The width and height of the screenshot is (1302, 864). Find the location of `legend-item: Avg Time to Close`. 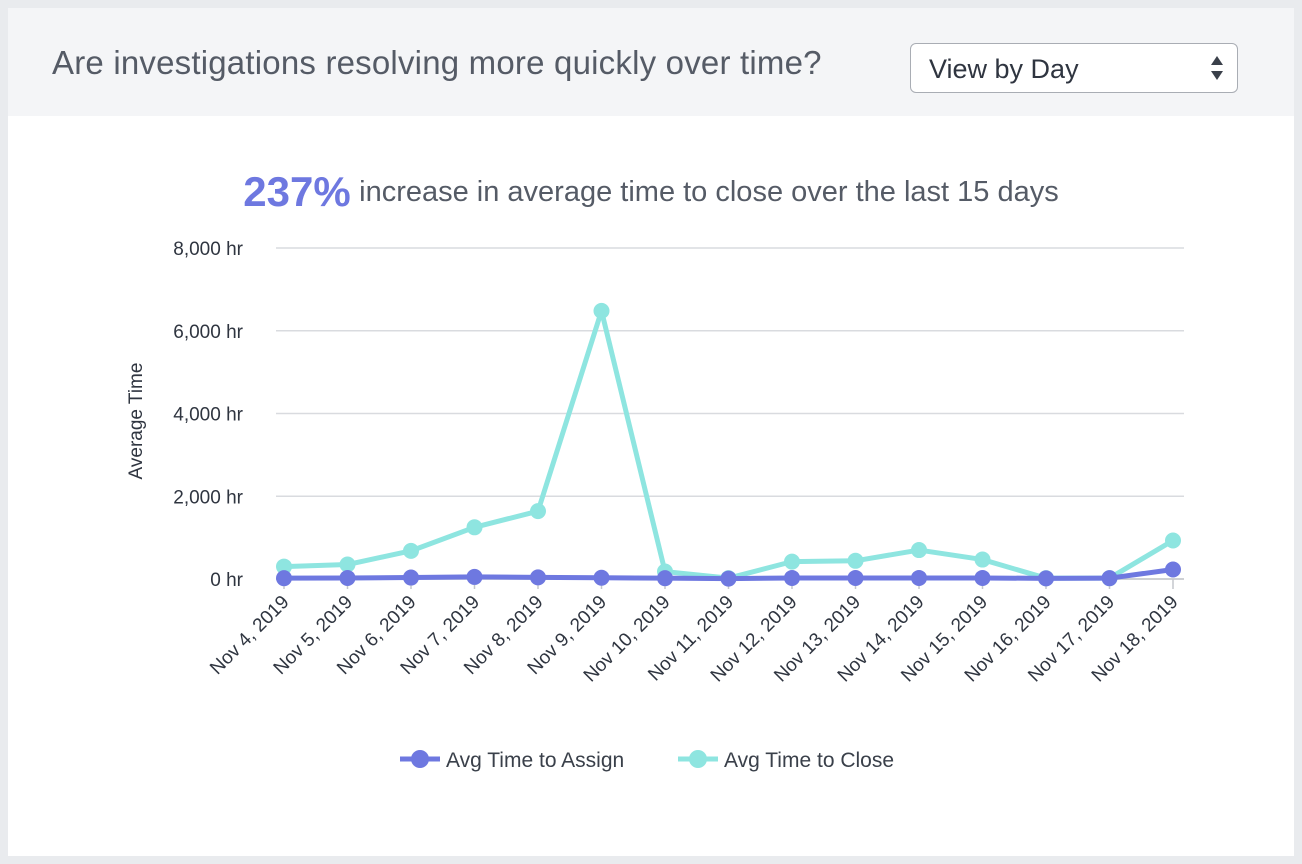

legend-item: Avg Time to Close is located at coordinates (786, 760).